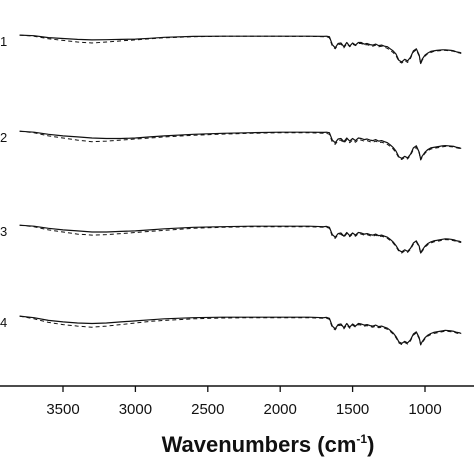 The width and height of the screenshot is (474, 474). I want to click on x-tick-label-3500: 3500, so click(62, 409).